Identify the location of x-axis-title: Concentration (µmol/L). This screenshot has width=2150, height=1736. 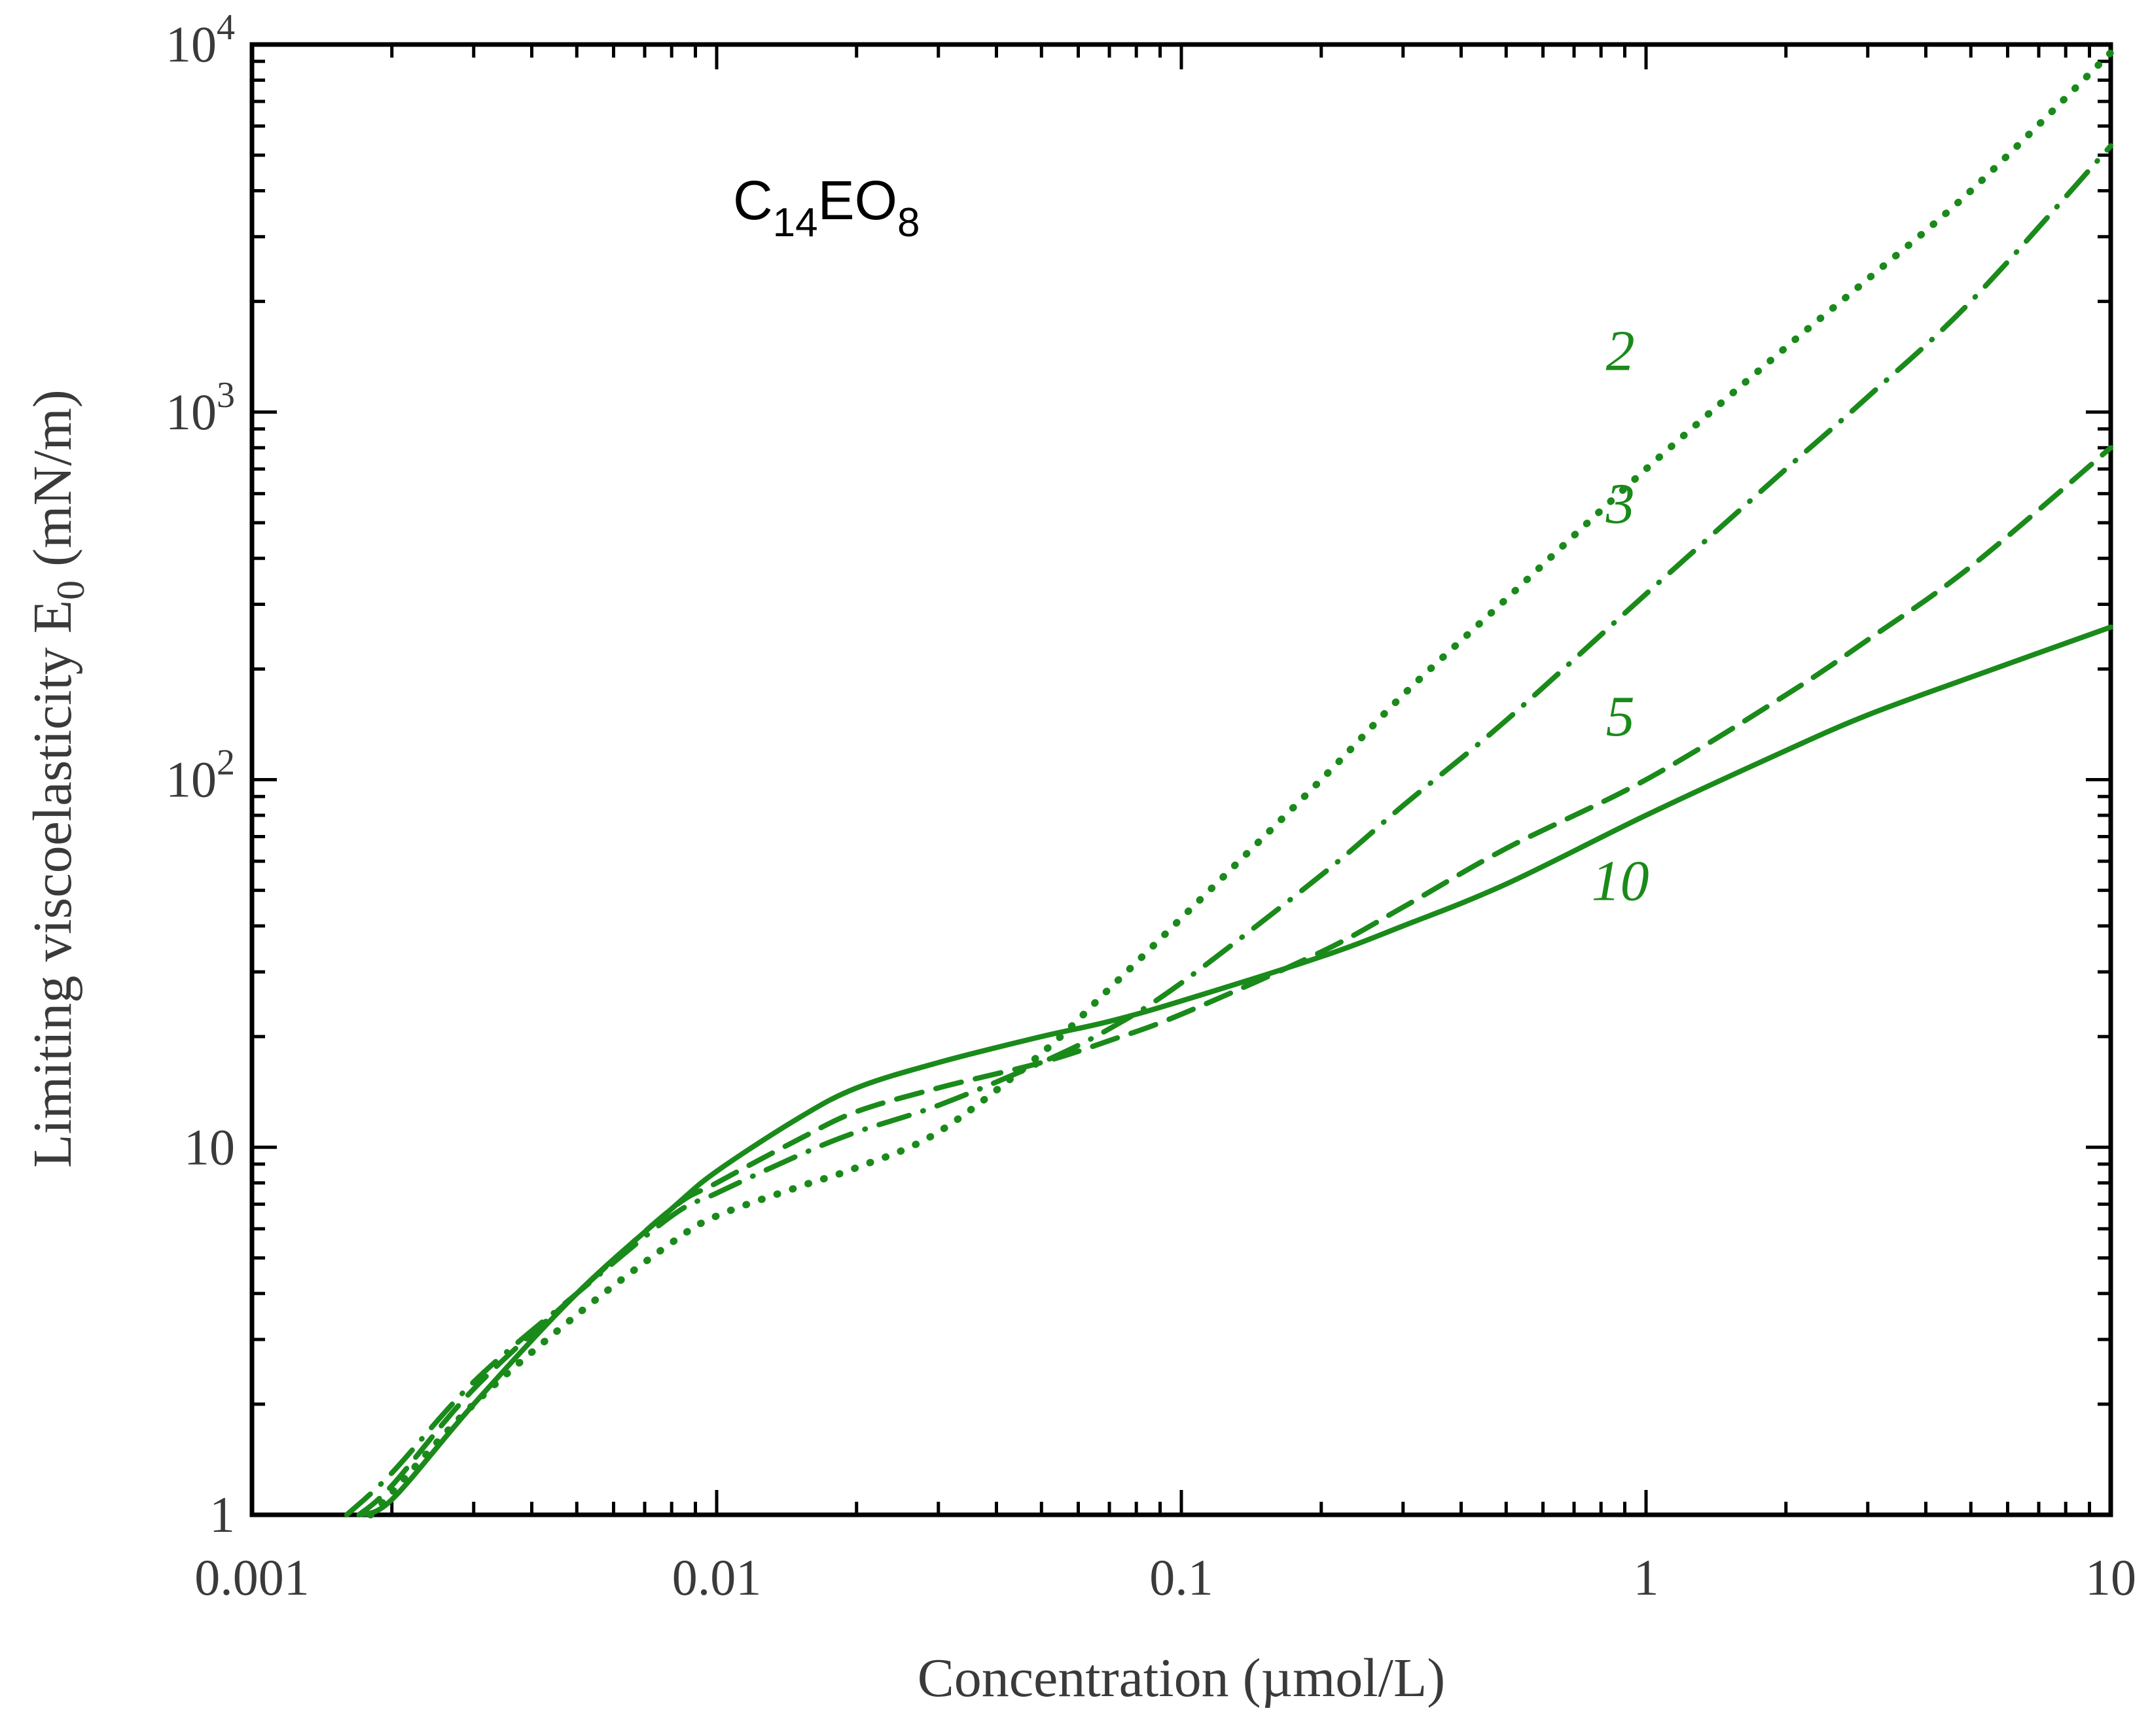
(1182, 1678).